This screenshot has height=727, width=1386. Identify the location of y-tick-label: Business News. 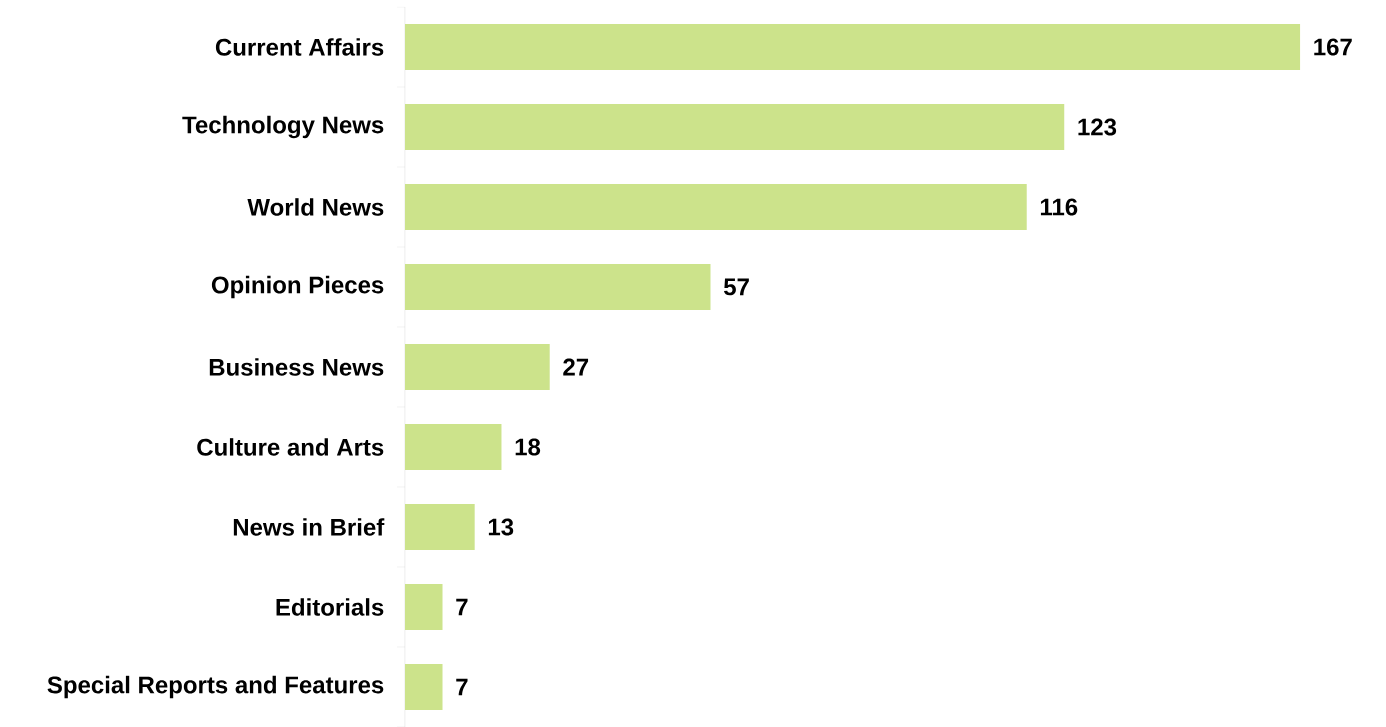
(296, 367).